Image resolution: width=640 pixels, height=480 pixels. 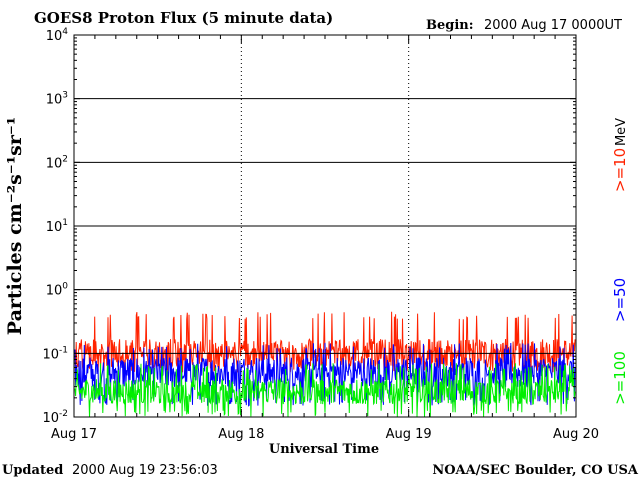 What do you see at coordinates (576, 434) in the screenshot?
I see `x-tick-label: Aug 20` at bounding box center [576, 434].